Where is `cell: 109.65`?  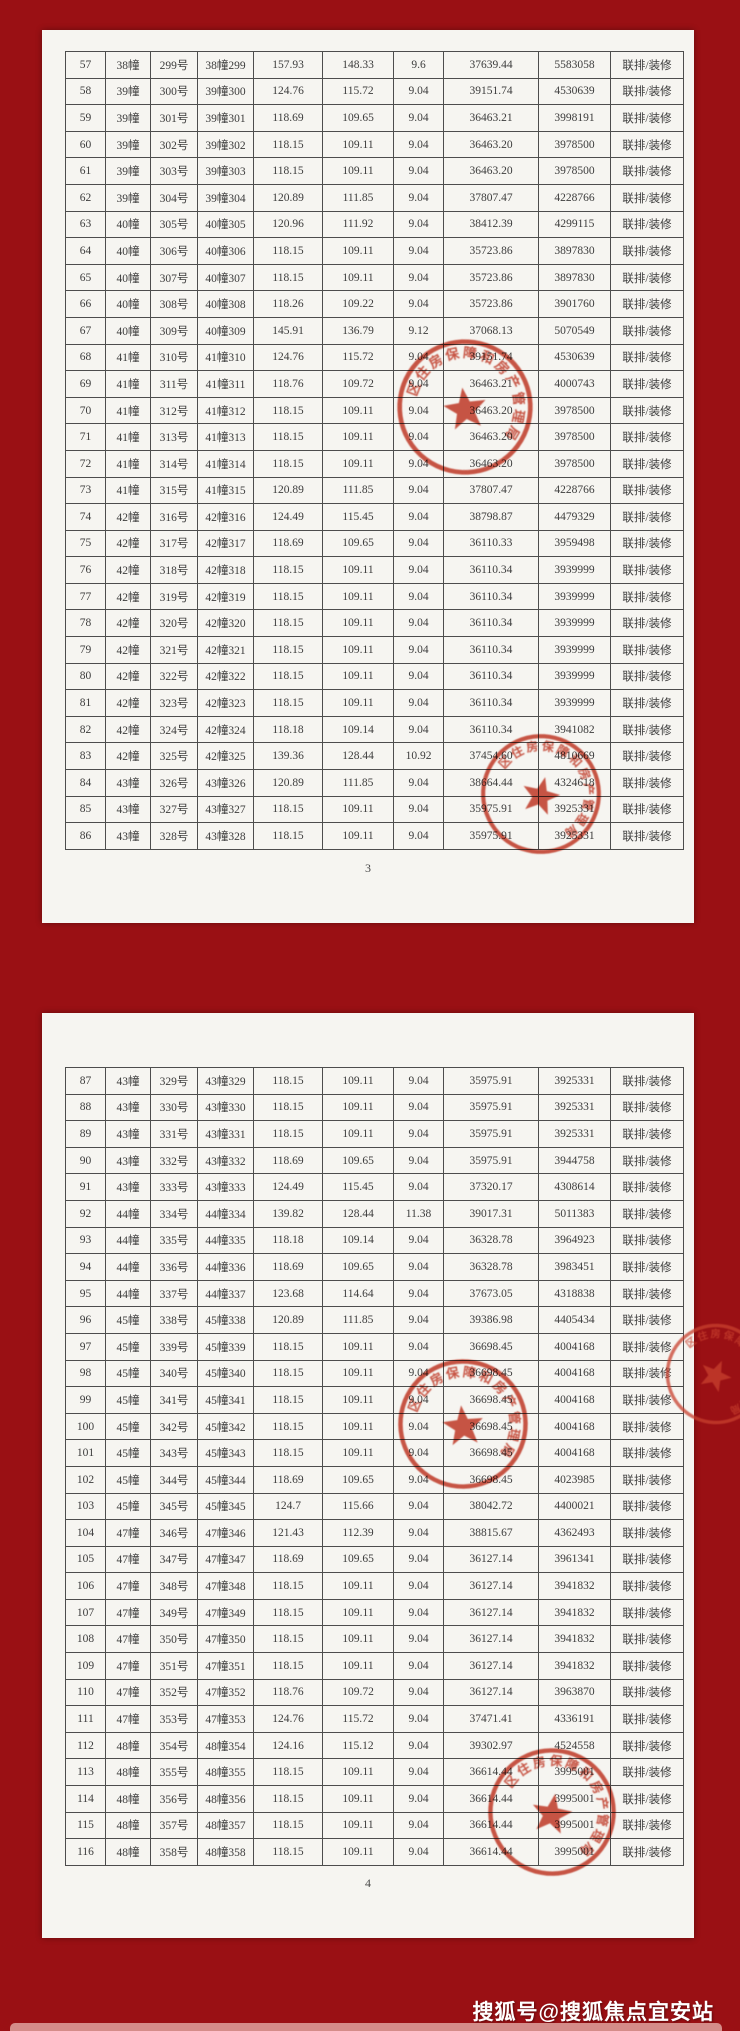 cell: 109.65 is located at coordinates (358, 118).